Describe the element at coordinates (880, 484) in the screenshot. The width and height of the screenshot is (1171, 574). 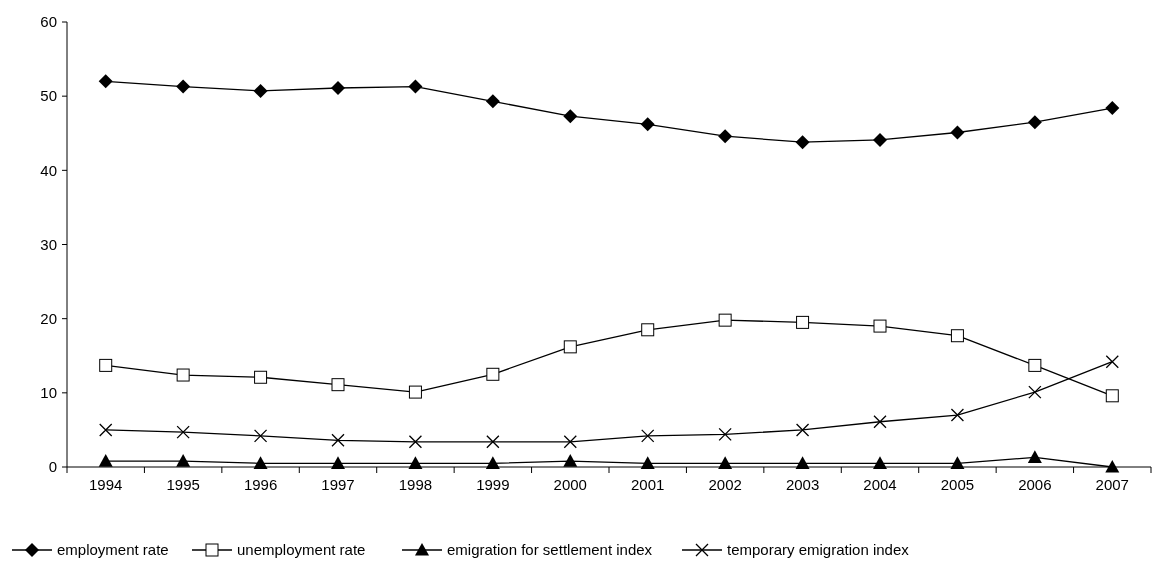
I see `x-tick-label: 2004` at that location.